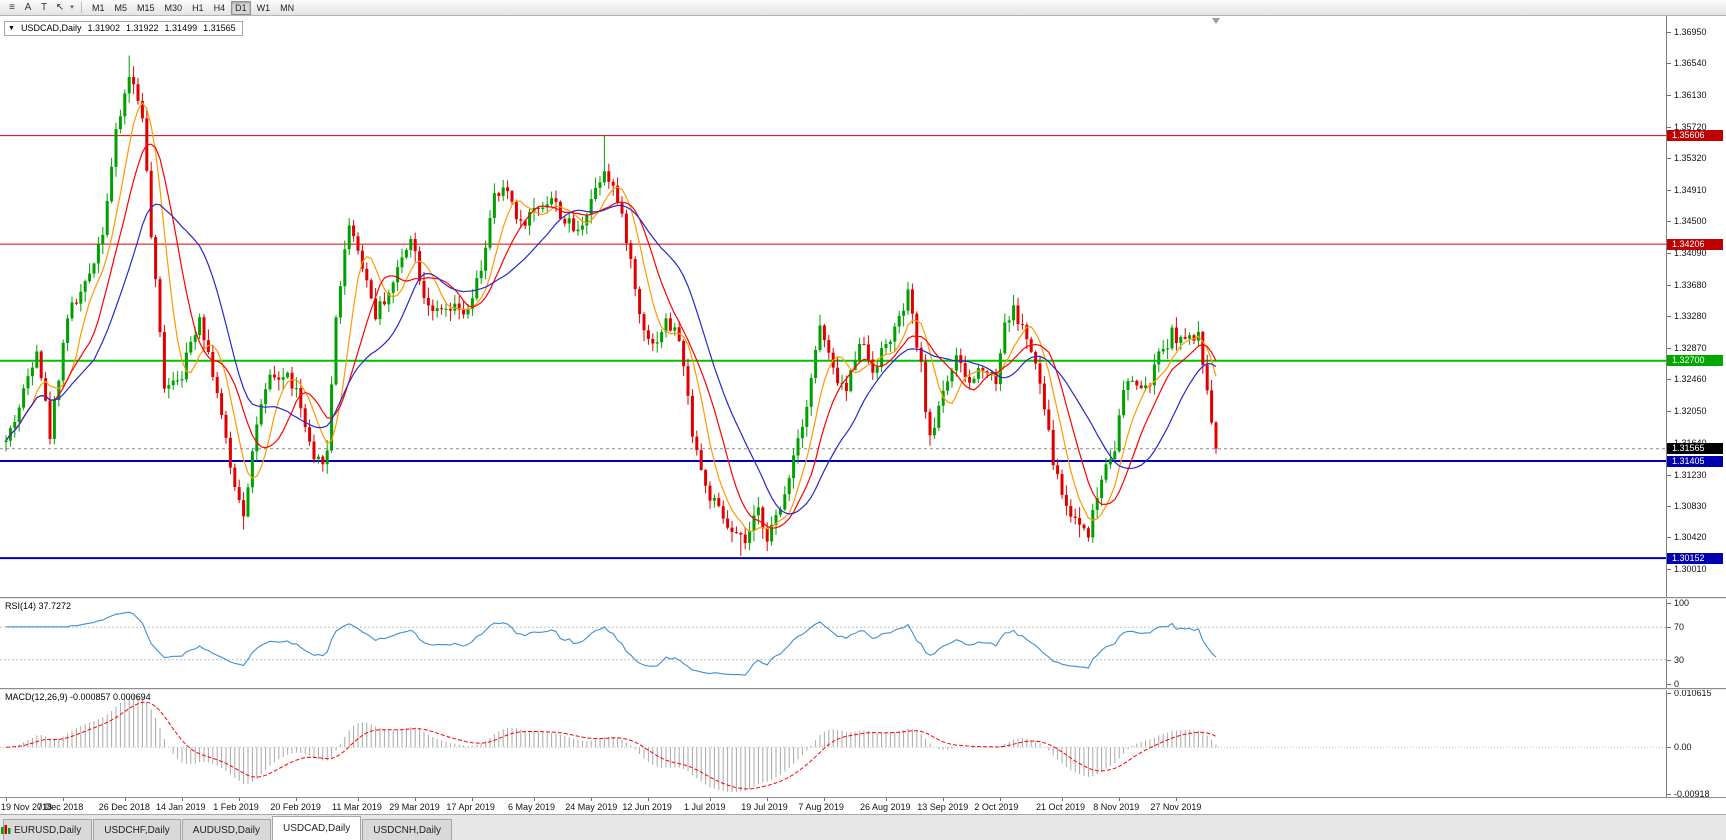  Describe the element at coordinates (647, 807) in the screenshot. I see `date-label: 12 Jun 2019` at that location.